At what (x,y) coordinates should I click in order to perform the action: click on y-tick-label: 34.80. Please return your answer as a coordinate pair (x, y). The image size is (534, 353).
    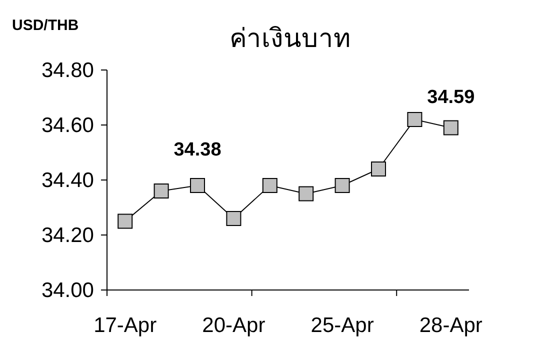
    Looking at the image, I should click on (67, 70).